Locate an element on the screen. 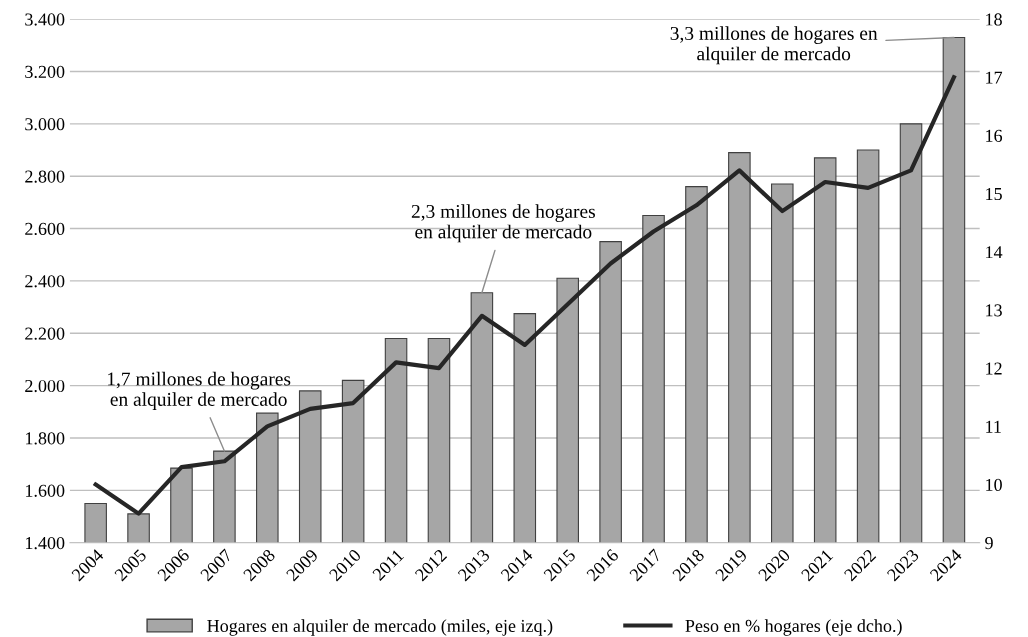  y-tick-label: 3.400 is located at coordinates (45, 19).